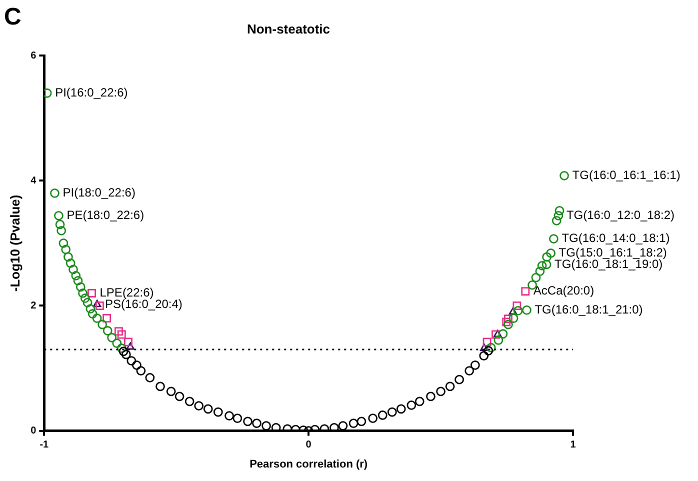 The height and width of the screenshot is (481, 698). I want to click on x-axis-title: Pearson correlation (r), so click(309, 464).